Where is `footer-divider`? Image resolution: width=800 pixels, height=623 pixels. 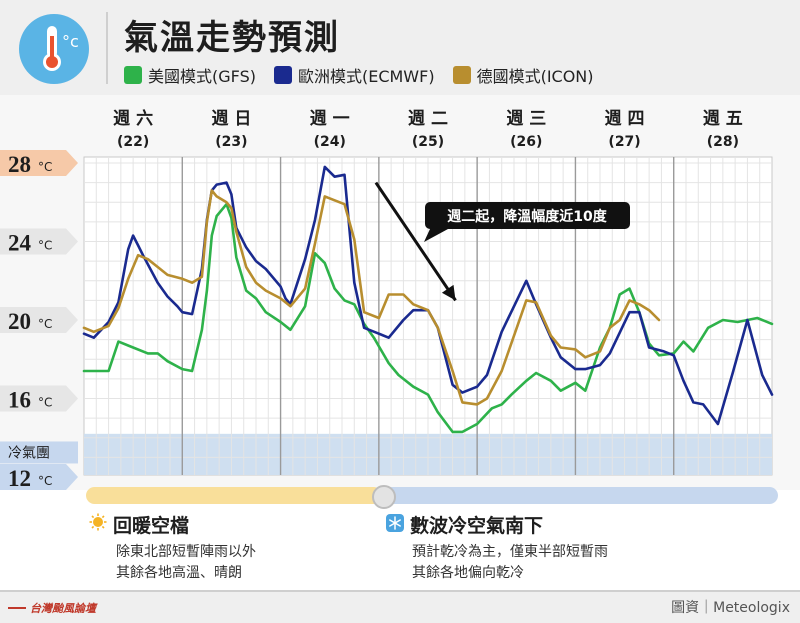
footer-divider is located at coordinates (400, 591).